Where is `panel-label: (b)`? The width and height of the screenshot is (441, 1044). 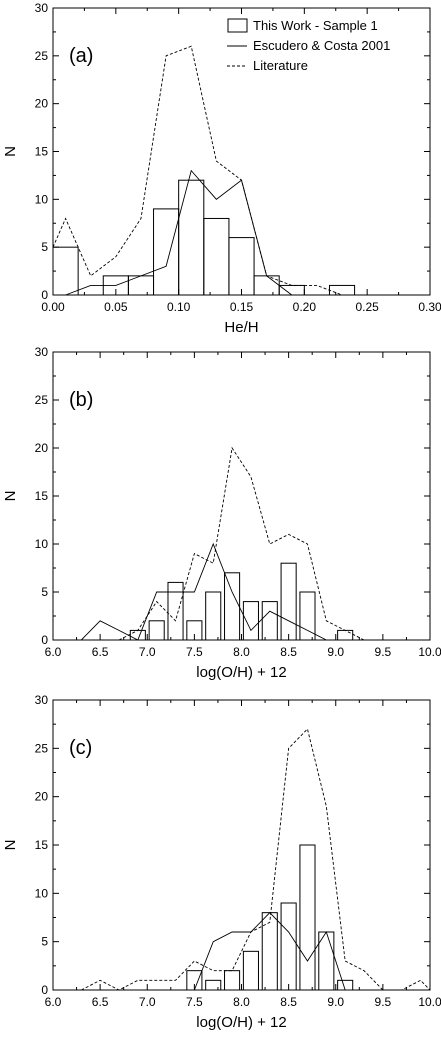
panel-label: (b) is located at coordinates (81, 400).